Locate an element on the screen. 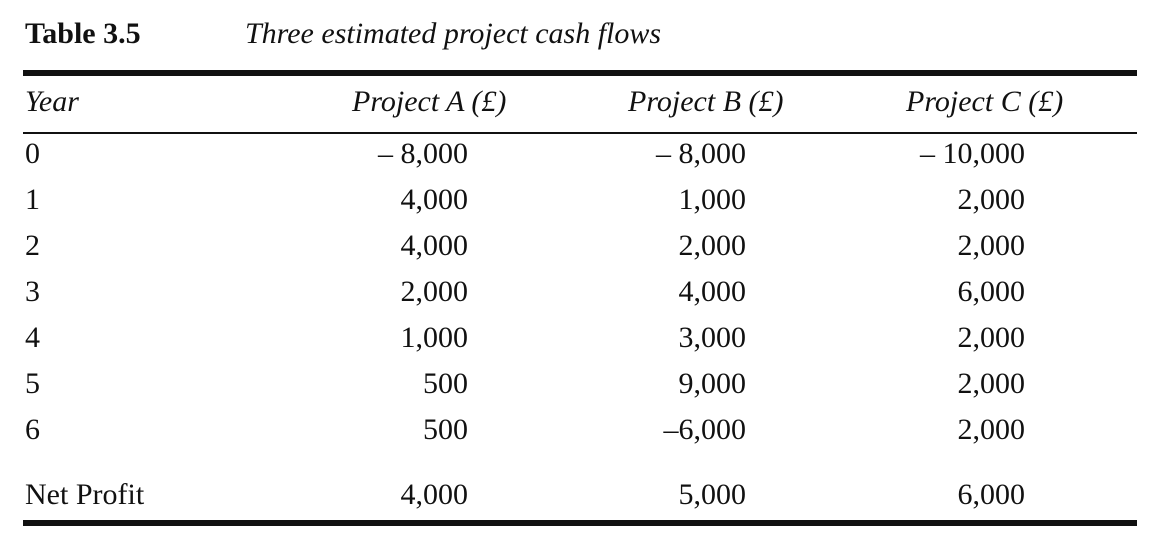  header-project-b: Project B (£) is located at coordinates (706, 101).